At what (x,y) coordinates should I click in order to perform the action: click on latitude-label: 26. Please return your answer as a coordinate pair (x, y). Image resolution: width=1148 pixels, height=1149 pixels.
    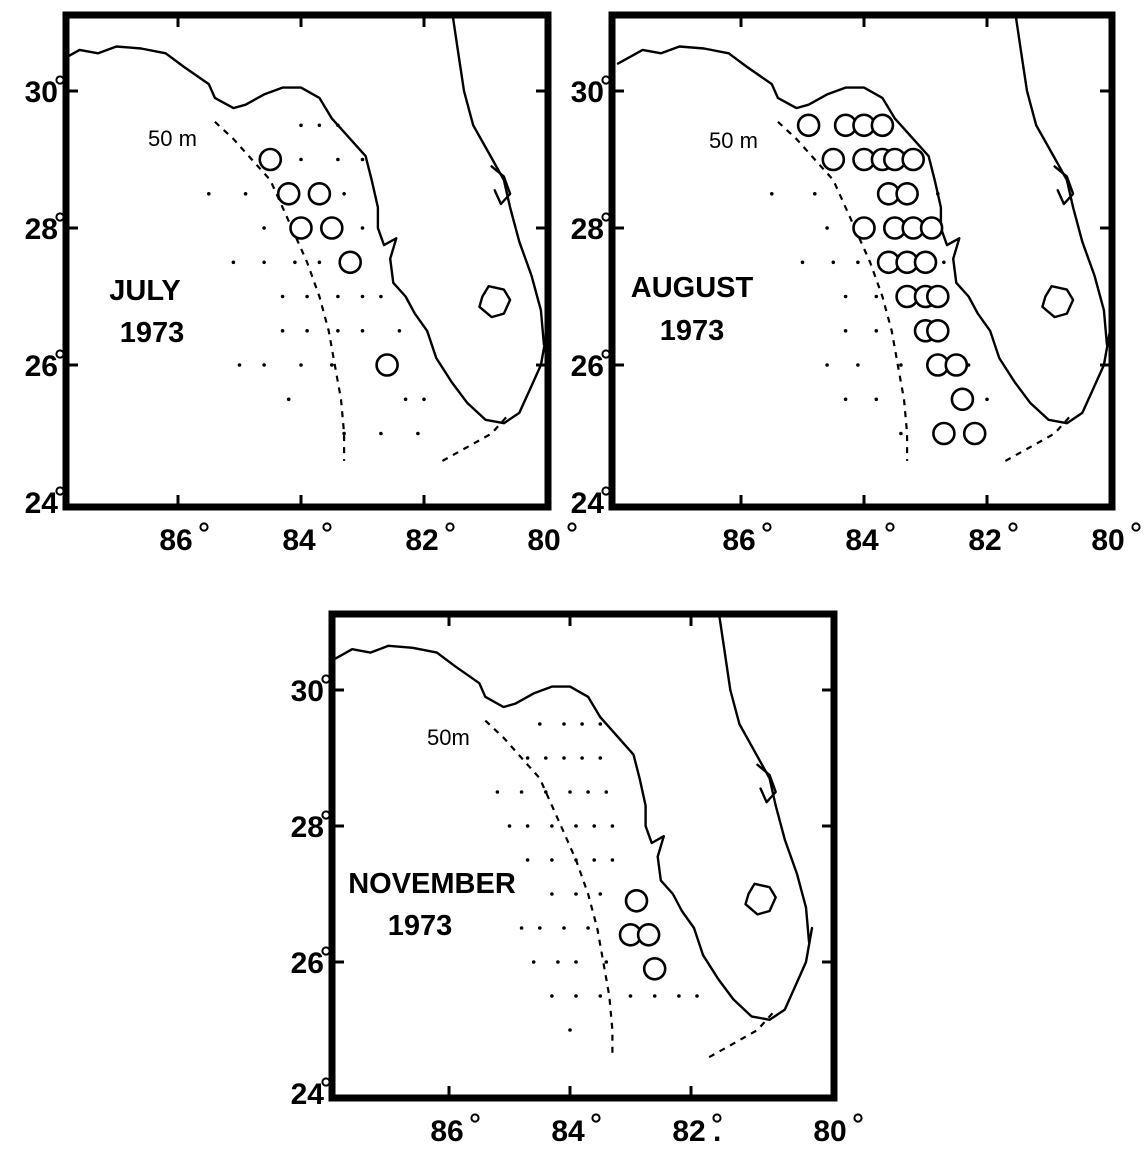
    Looking at the image, I should click on (587, 366).